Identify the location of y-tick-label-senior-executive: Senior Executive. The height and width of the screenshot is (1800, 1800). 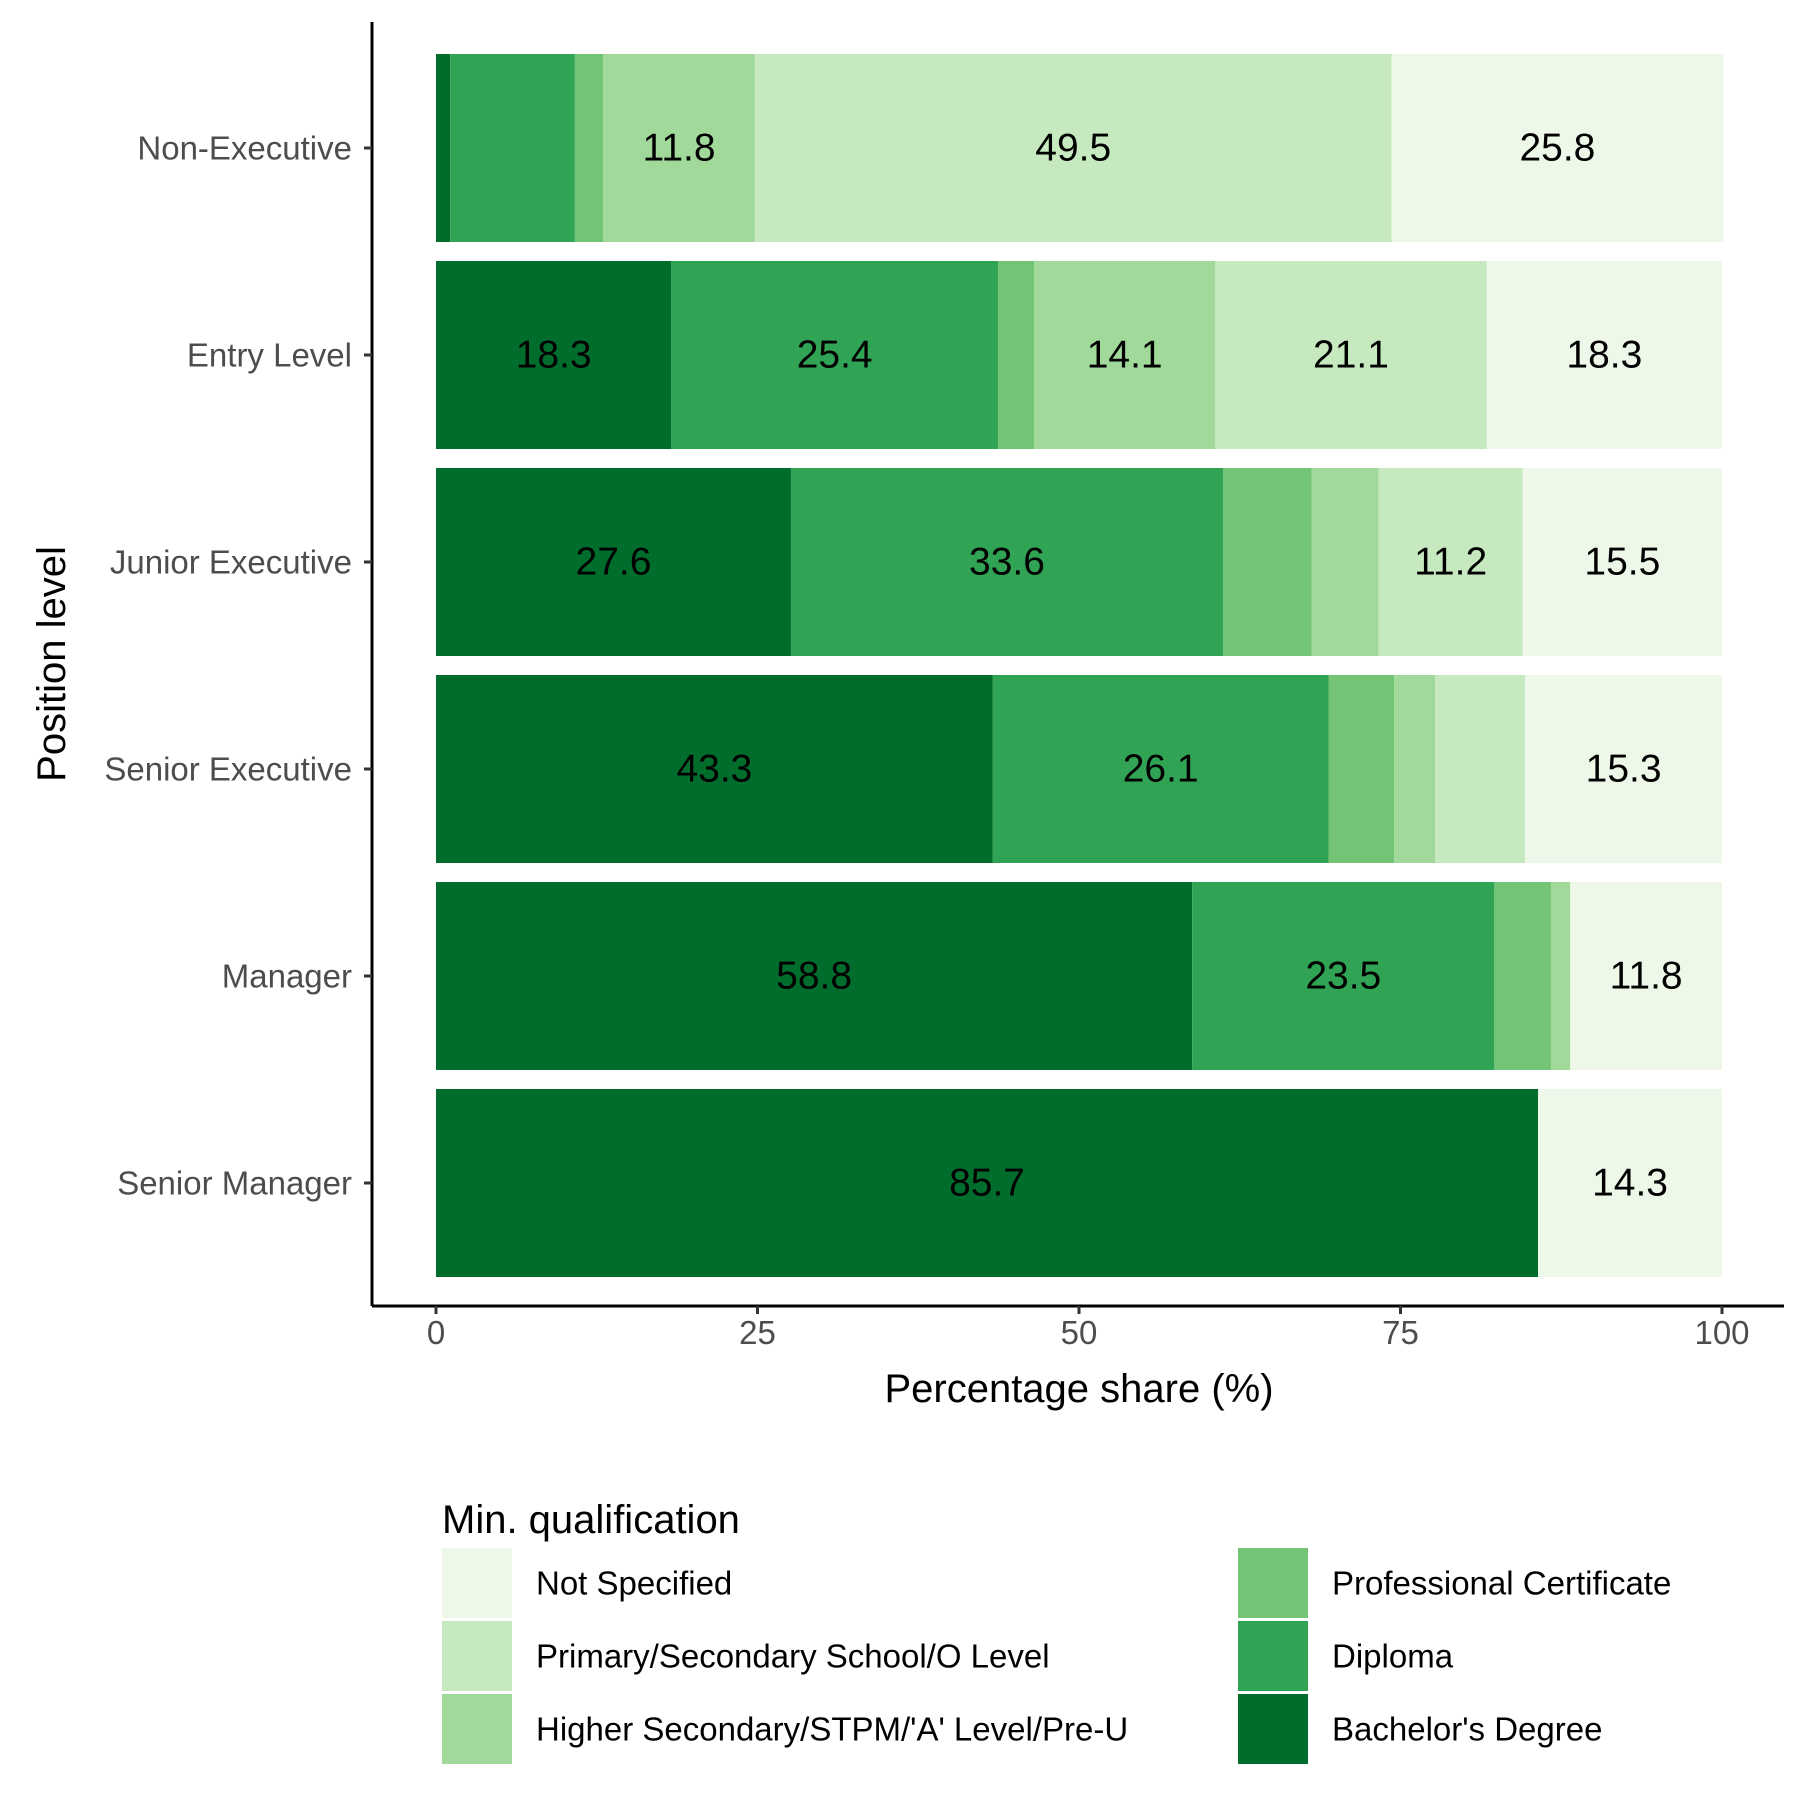
(228, 769).